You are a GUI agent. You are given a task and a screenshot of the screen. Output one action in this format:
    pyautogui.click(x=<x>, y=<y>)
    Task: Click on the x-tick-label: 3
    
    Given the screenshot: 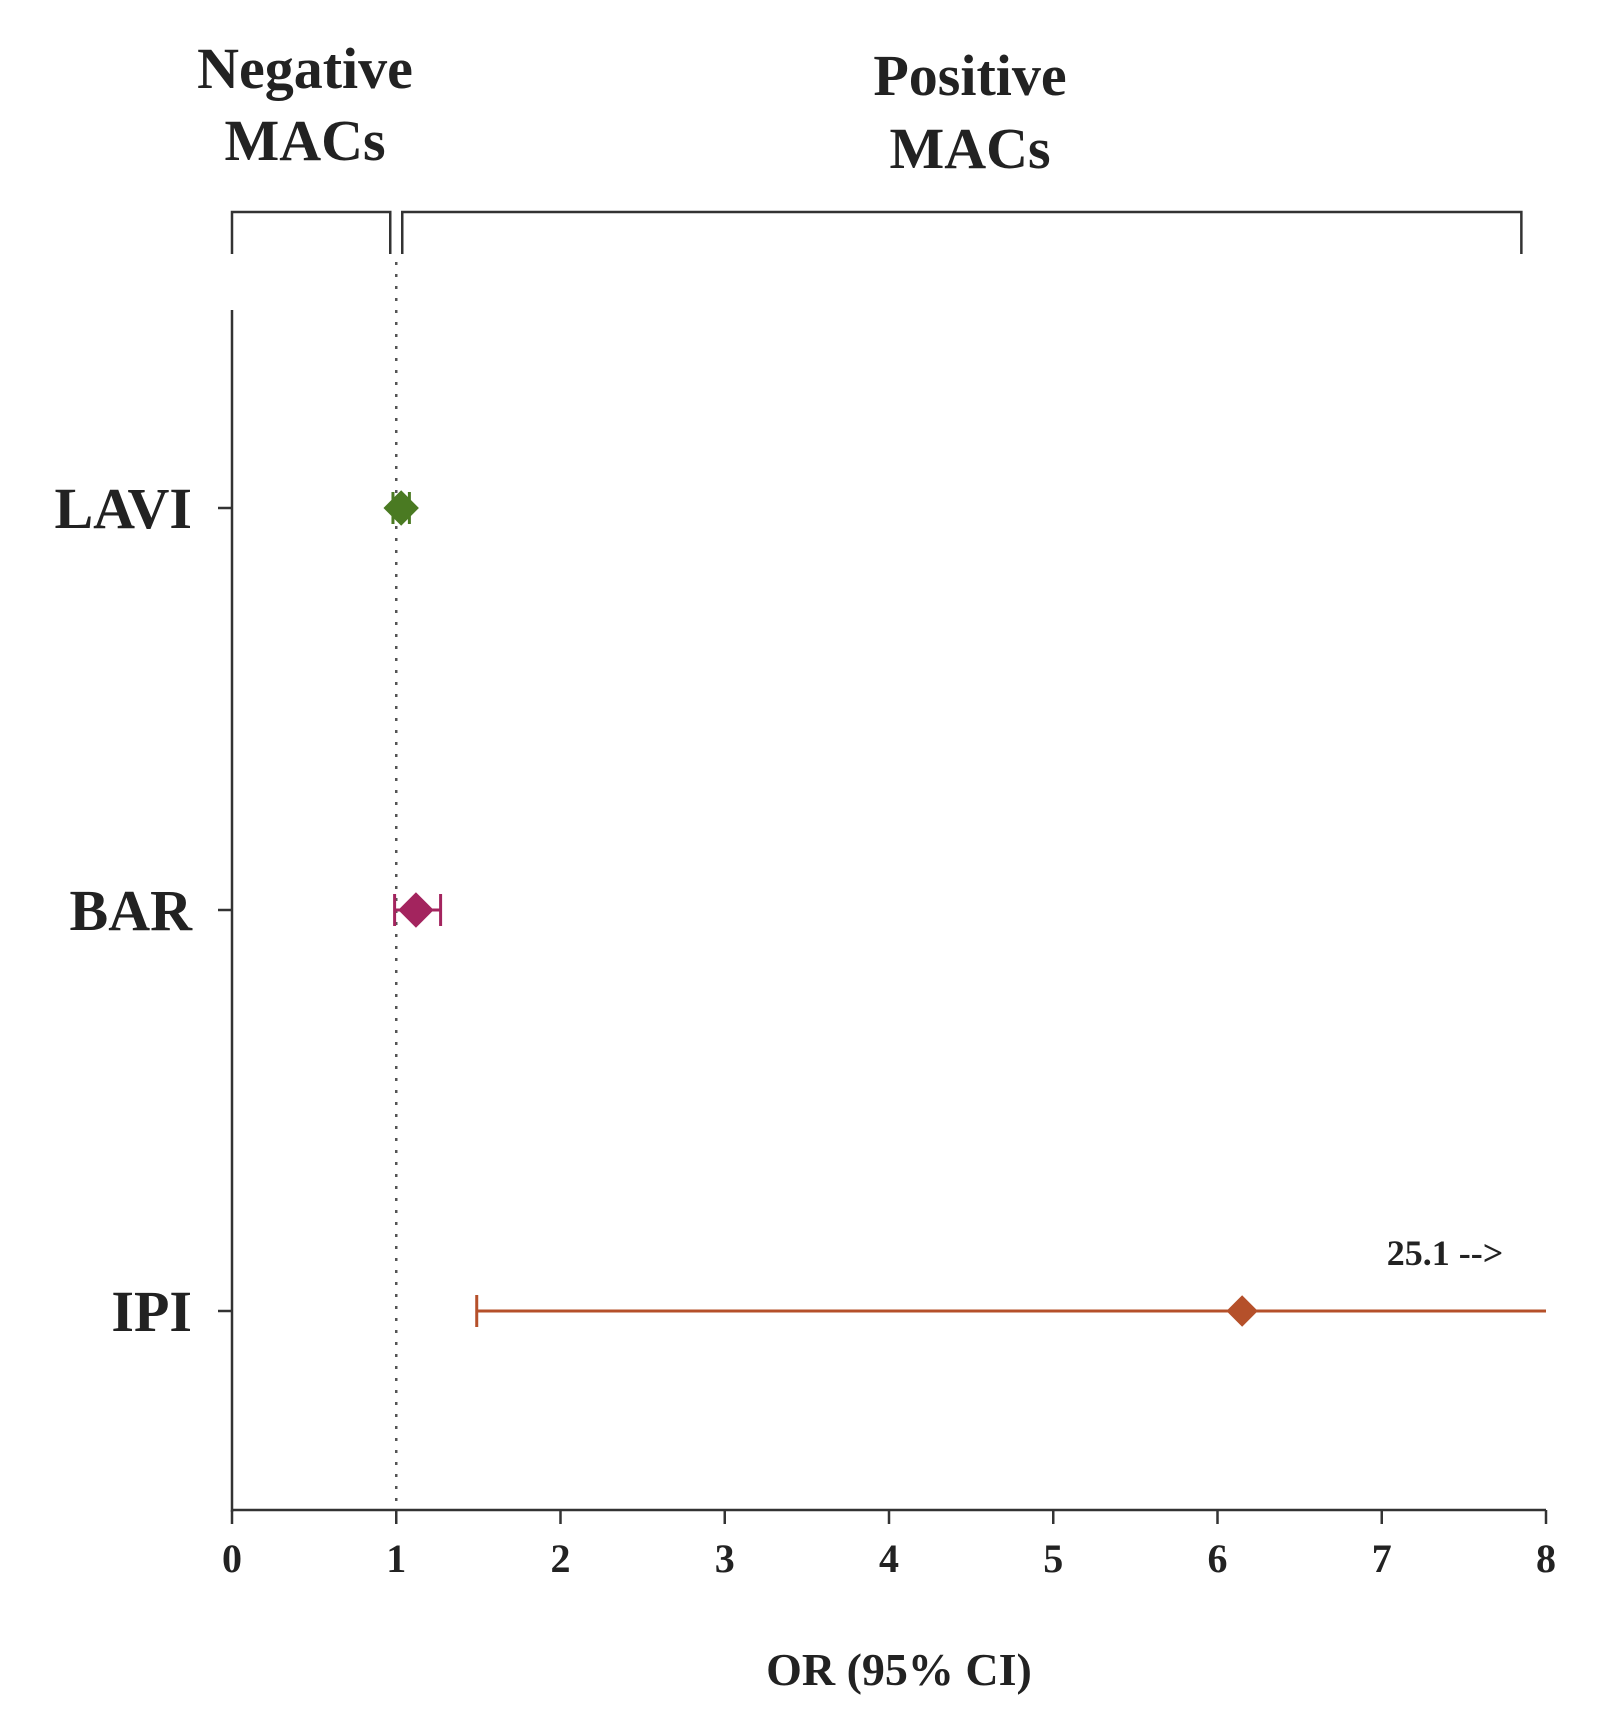 What is the action you would take?
    pyautogui.click(x=725, y=1558)
    